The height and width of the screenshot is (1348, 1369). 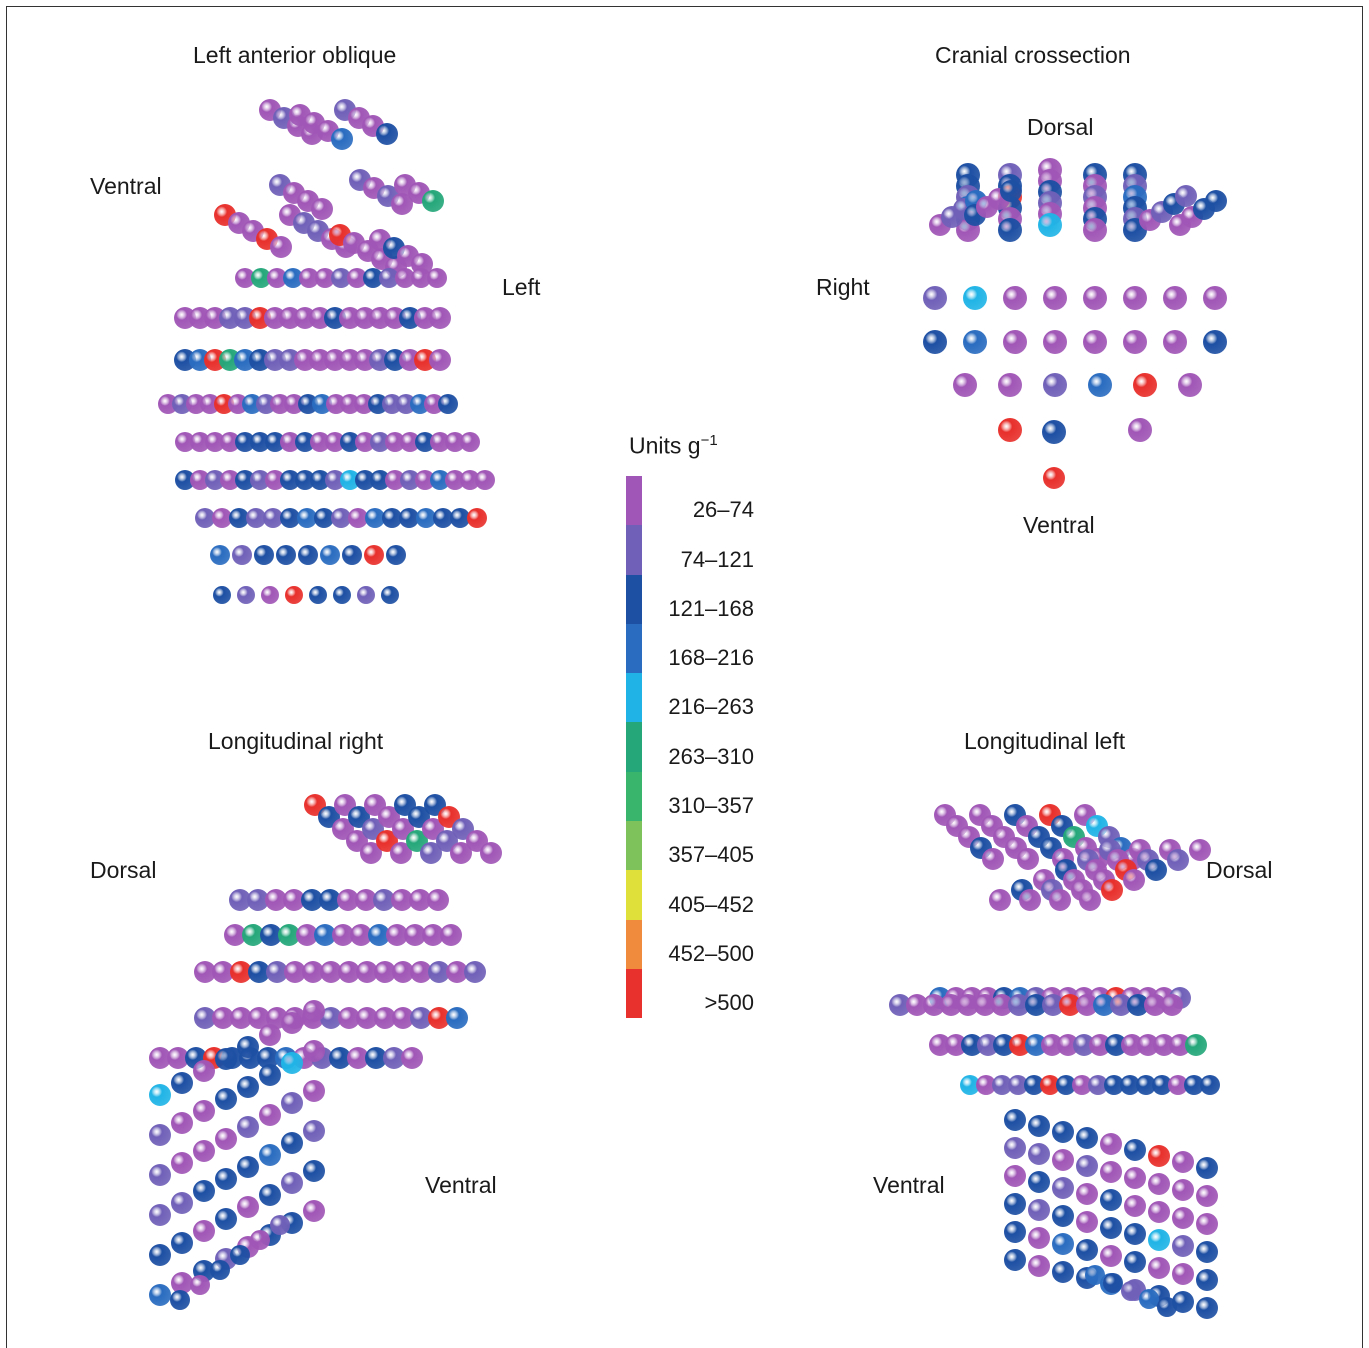 I want to click on legend-color-bar, so click(x=634, y=747).